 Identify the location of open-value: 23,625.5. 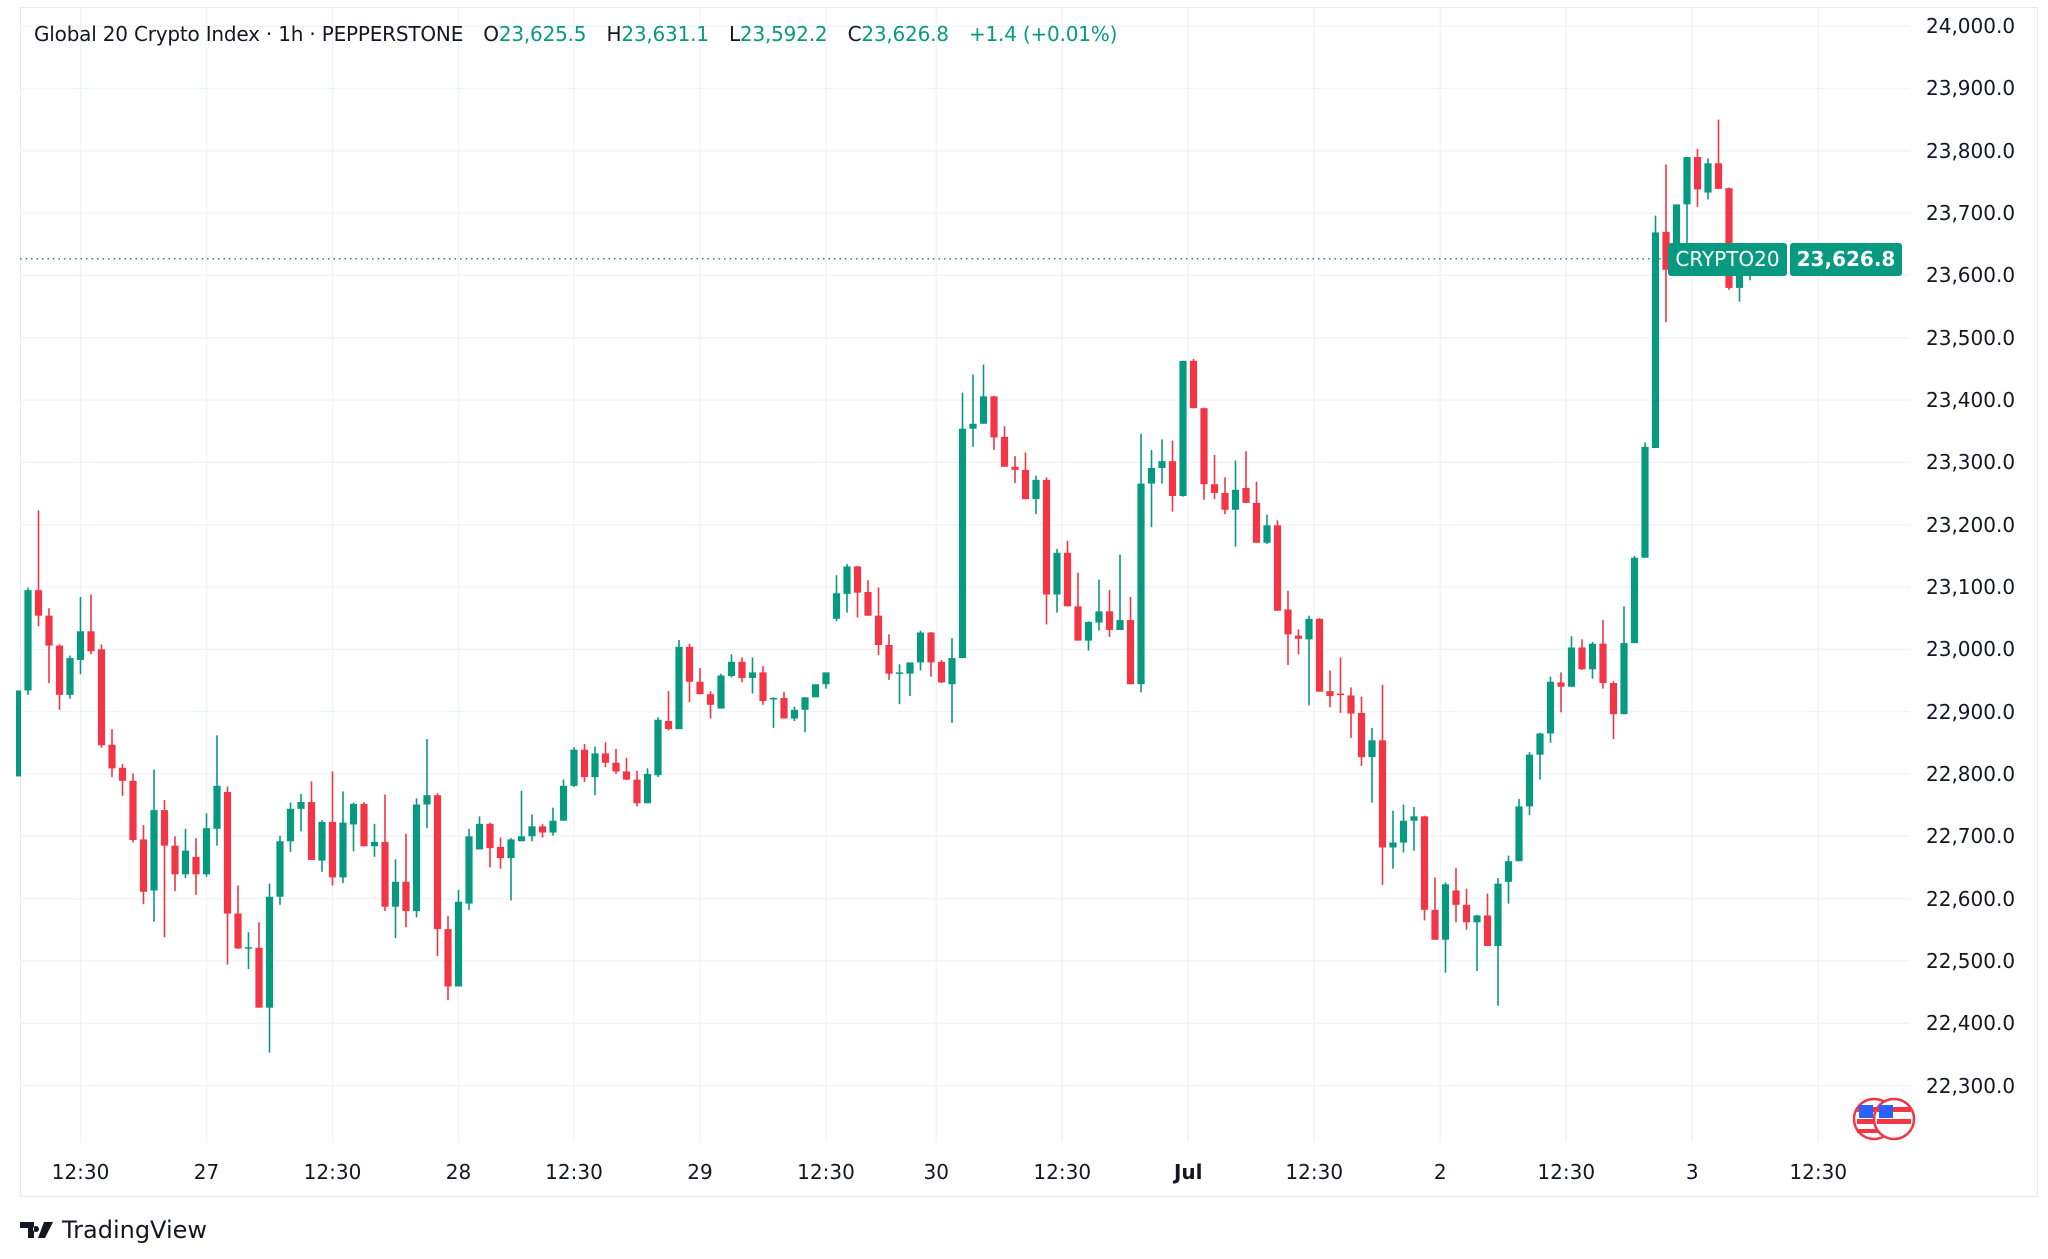
(542, 34).